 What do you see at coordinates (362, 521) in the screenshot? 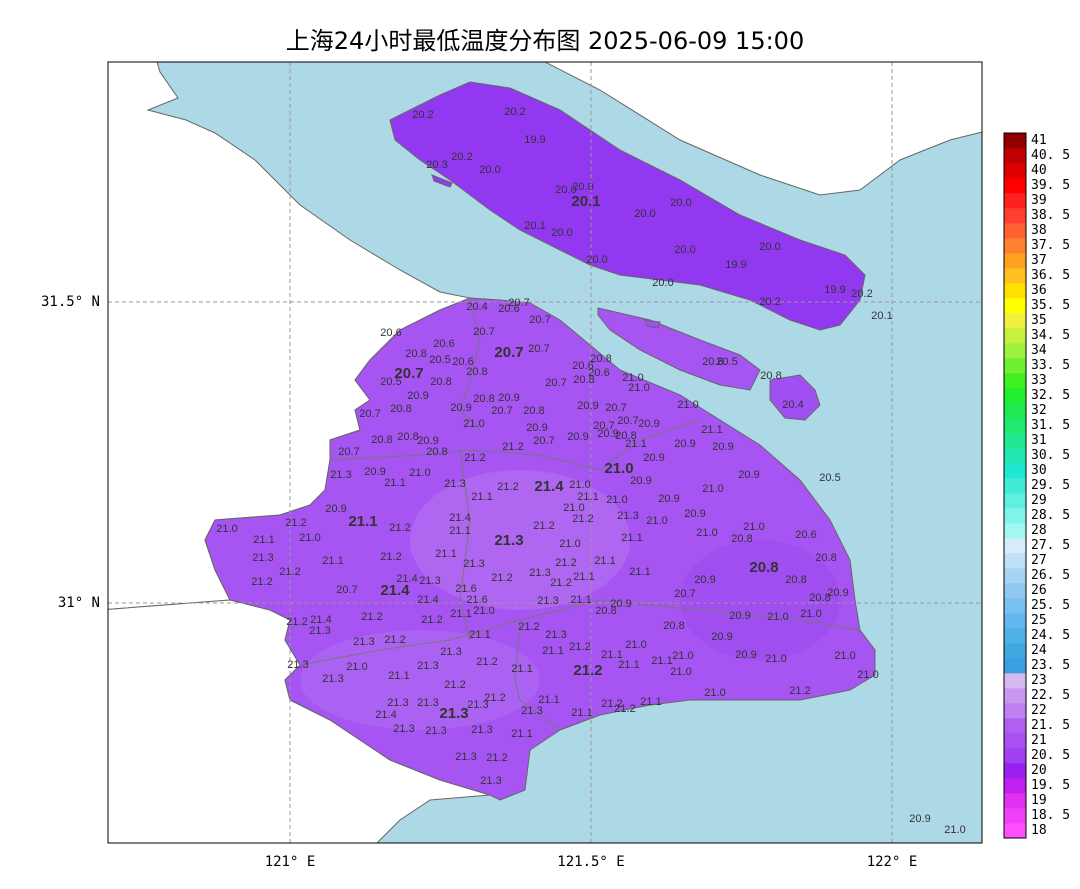
I see `district-label: 21.1` at bounding box center [362, 521].